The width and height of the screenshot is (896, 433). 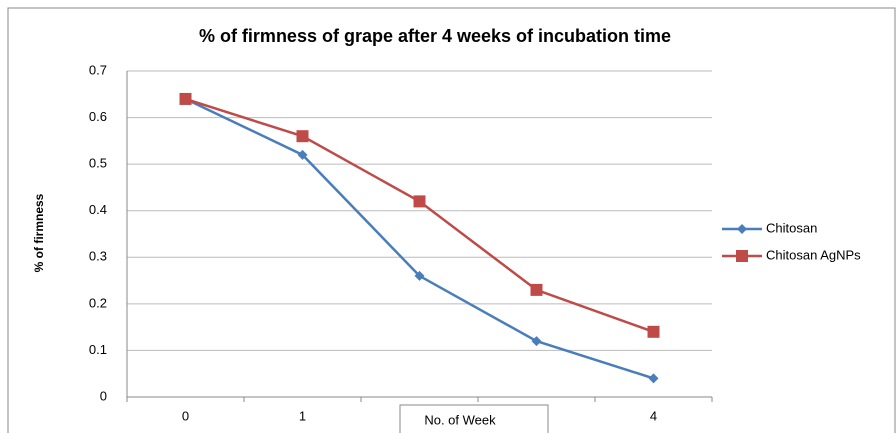 What do you see at coordinates (98, 349) in the screenshot?
I see `y-tick-label: 0.1` at bounding box center [98, 349].